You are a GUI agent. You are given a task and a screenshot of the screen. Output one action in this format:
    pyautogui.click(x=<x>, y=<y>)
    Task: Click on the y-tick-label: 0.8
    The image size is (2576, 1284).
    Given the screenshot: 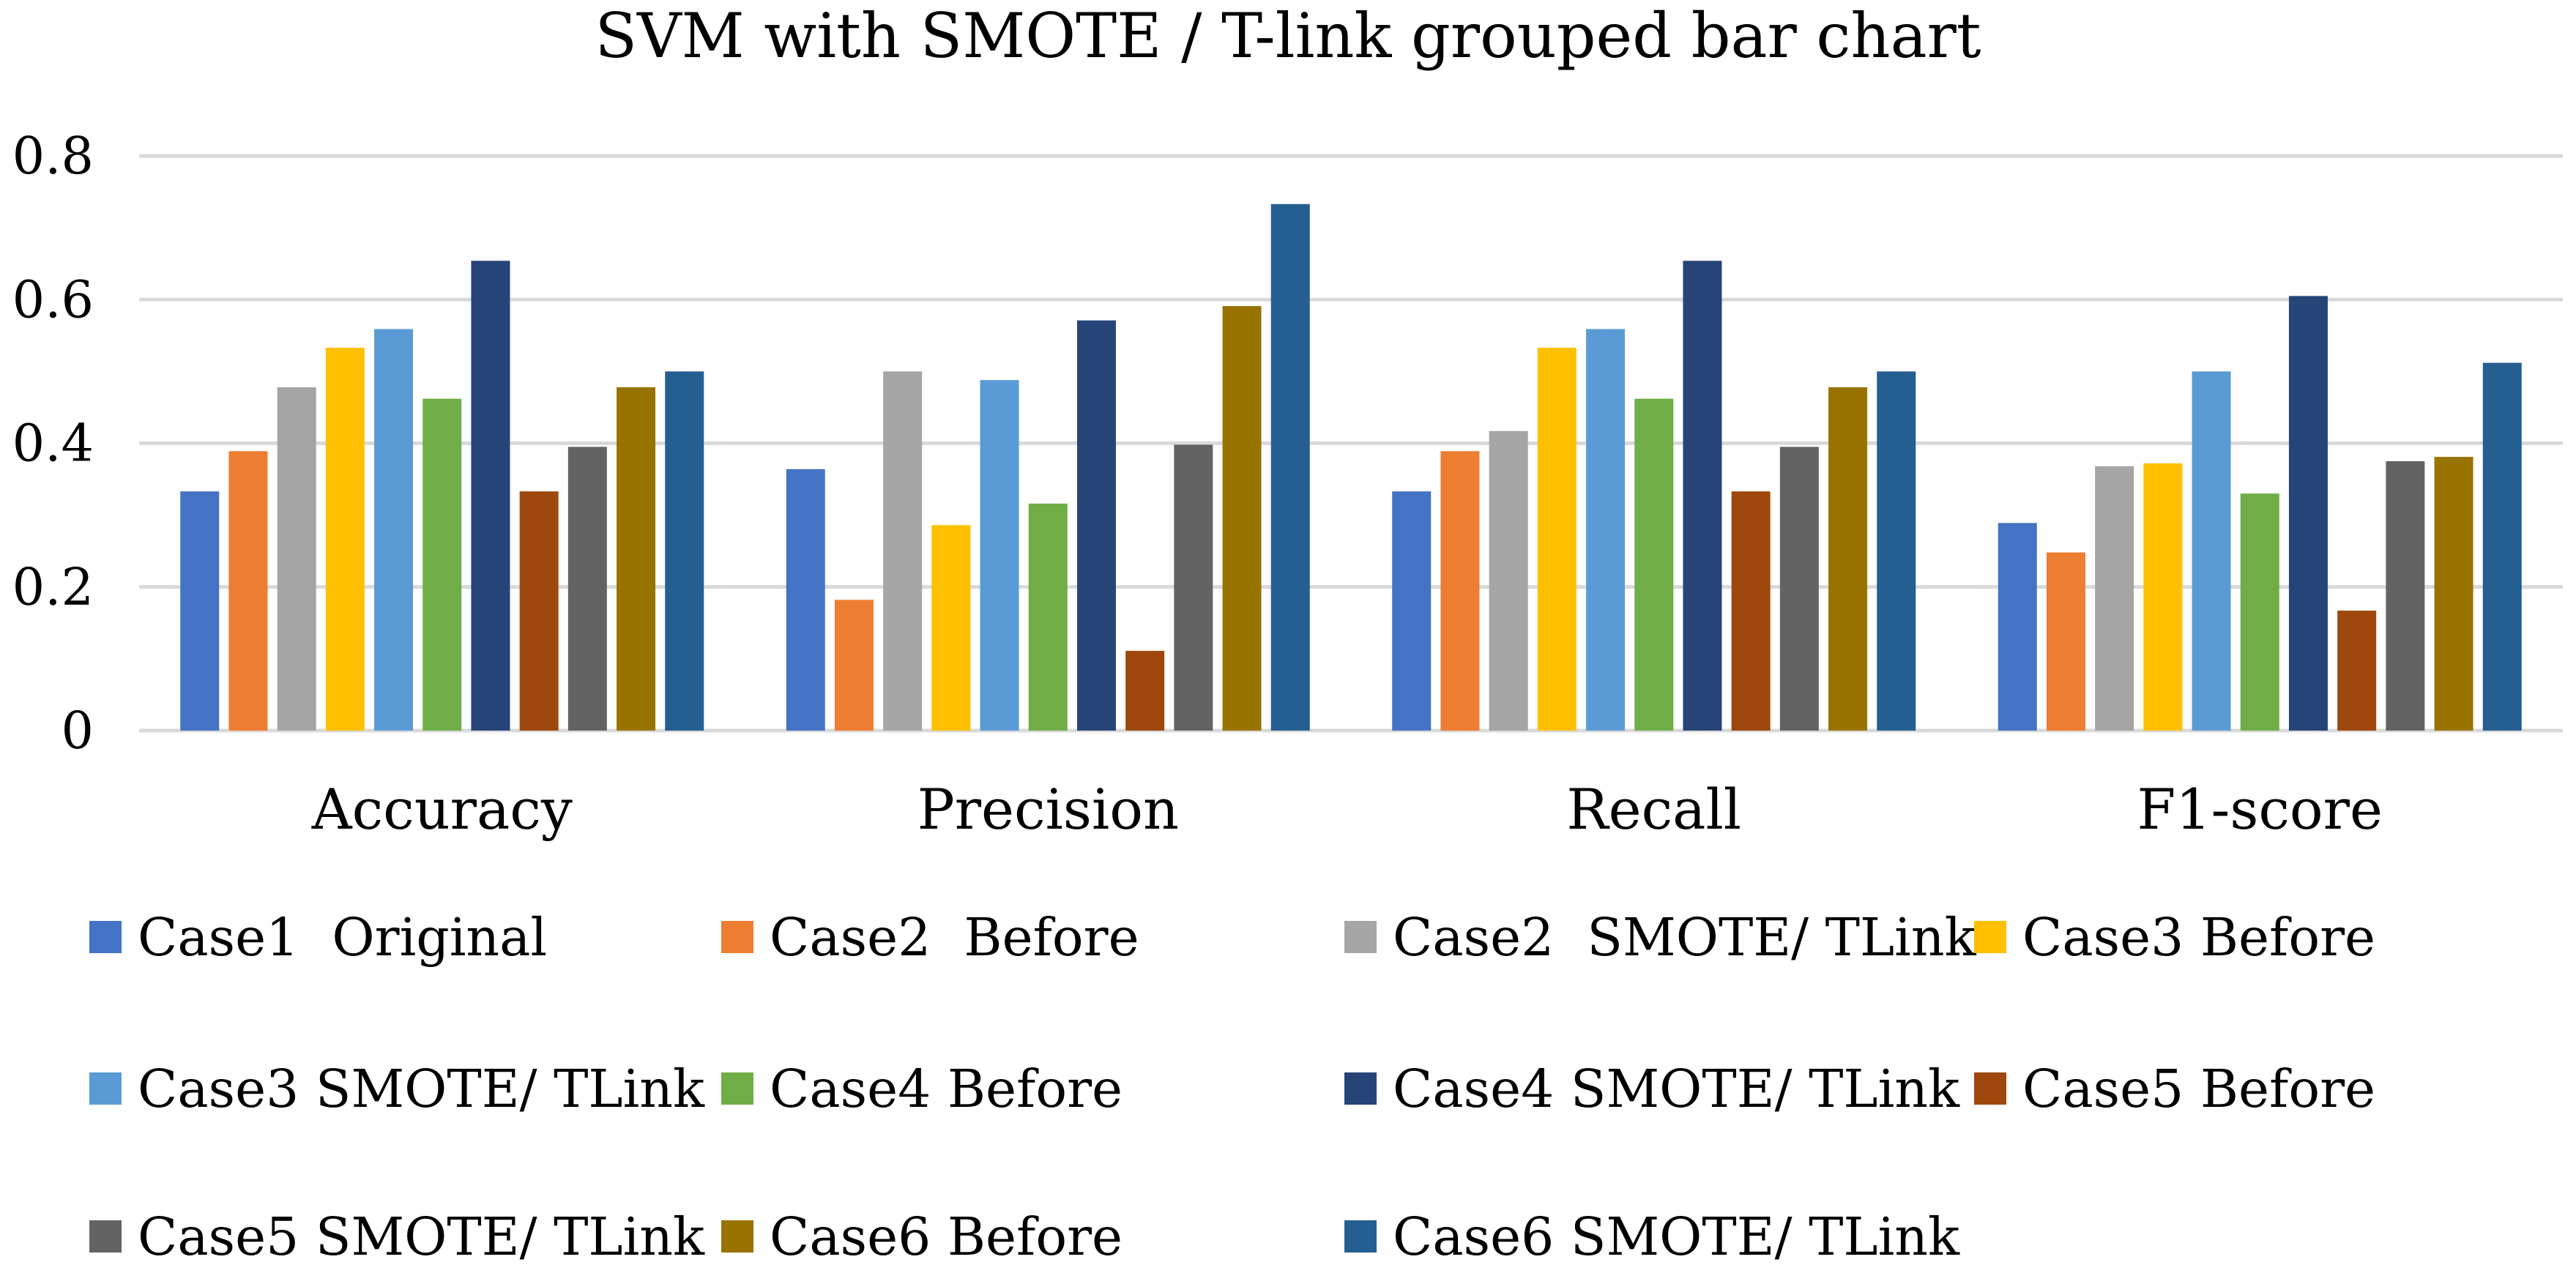 What is the action you would take?
    pyautogui.click(x=53, y=156)
    